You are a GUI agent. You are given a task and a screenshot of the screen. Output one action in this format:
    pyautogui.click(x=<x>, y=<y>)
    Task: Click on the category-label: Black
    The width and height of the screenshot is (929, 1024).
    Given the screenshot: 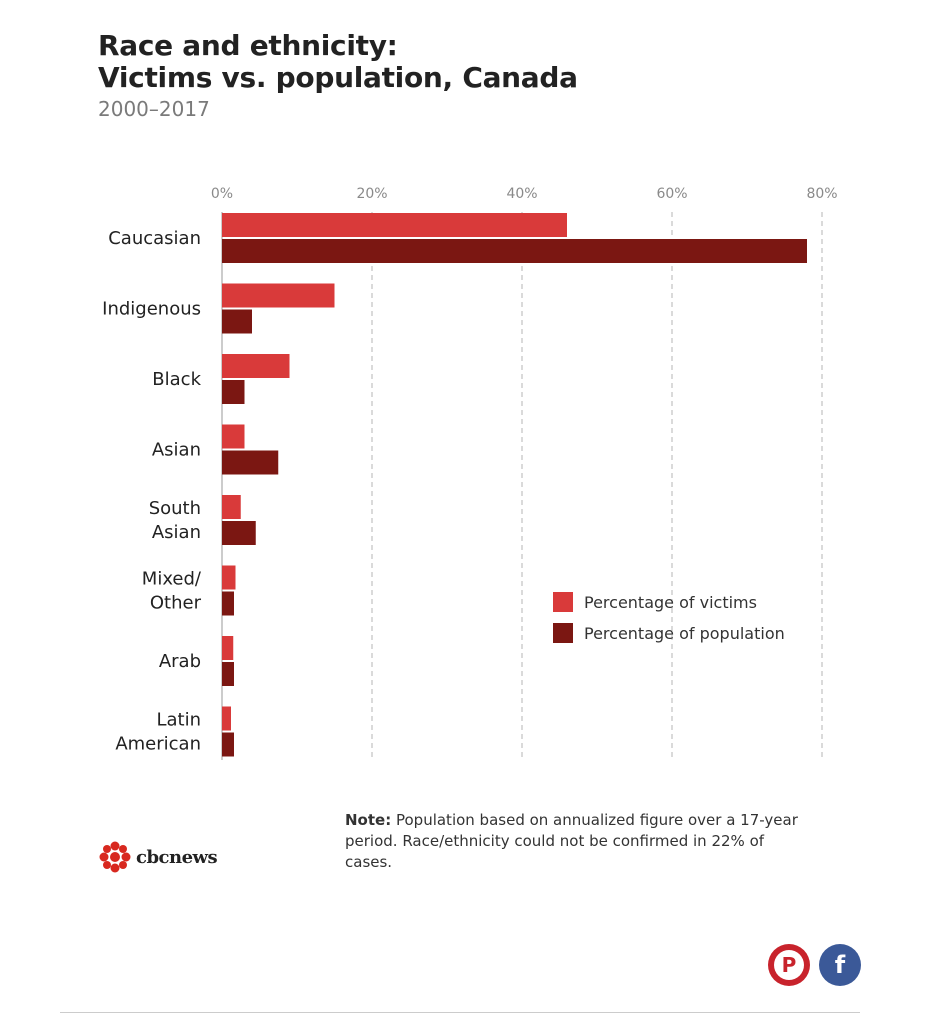 What is the action you would take?
    pyautogui.click(x=176, y=379)
    